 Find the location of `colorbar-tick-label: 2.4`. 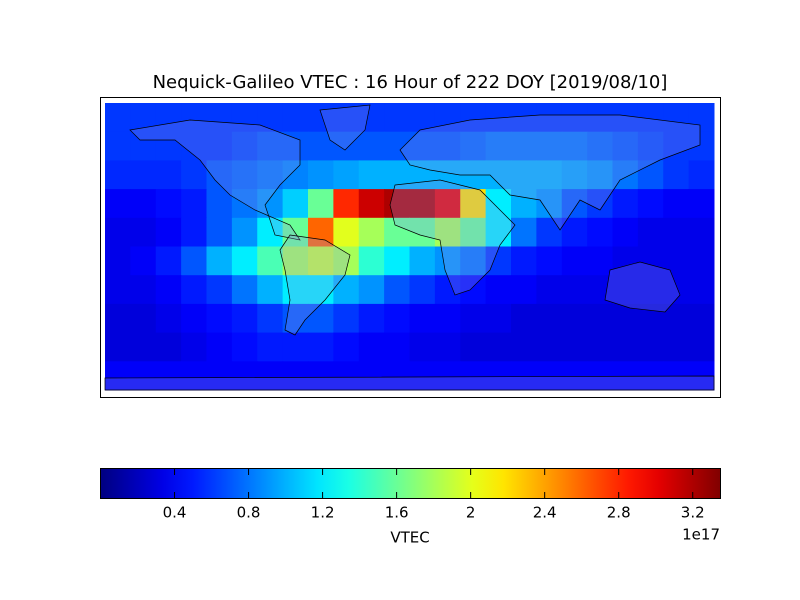

colorbar-tick-label: 2.4 is located at coordinates (545, 513).